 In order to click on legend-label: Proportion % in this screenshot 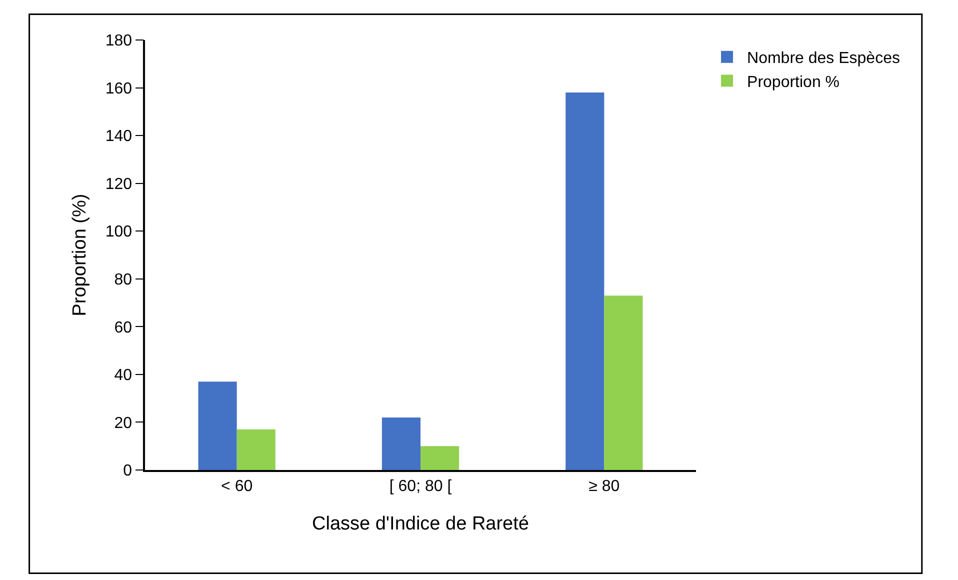, I will do `click(793, 82)`.